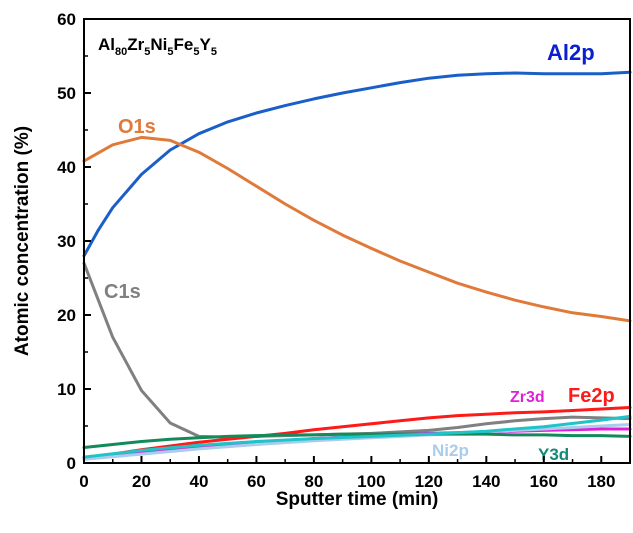 This screenshot has height=533, width=633. What do you see at coordinates (357, 499) in the screenshot?
I see `x-axis-title: Sputter time (min)` at bounding box center [357, 499].